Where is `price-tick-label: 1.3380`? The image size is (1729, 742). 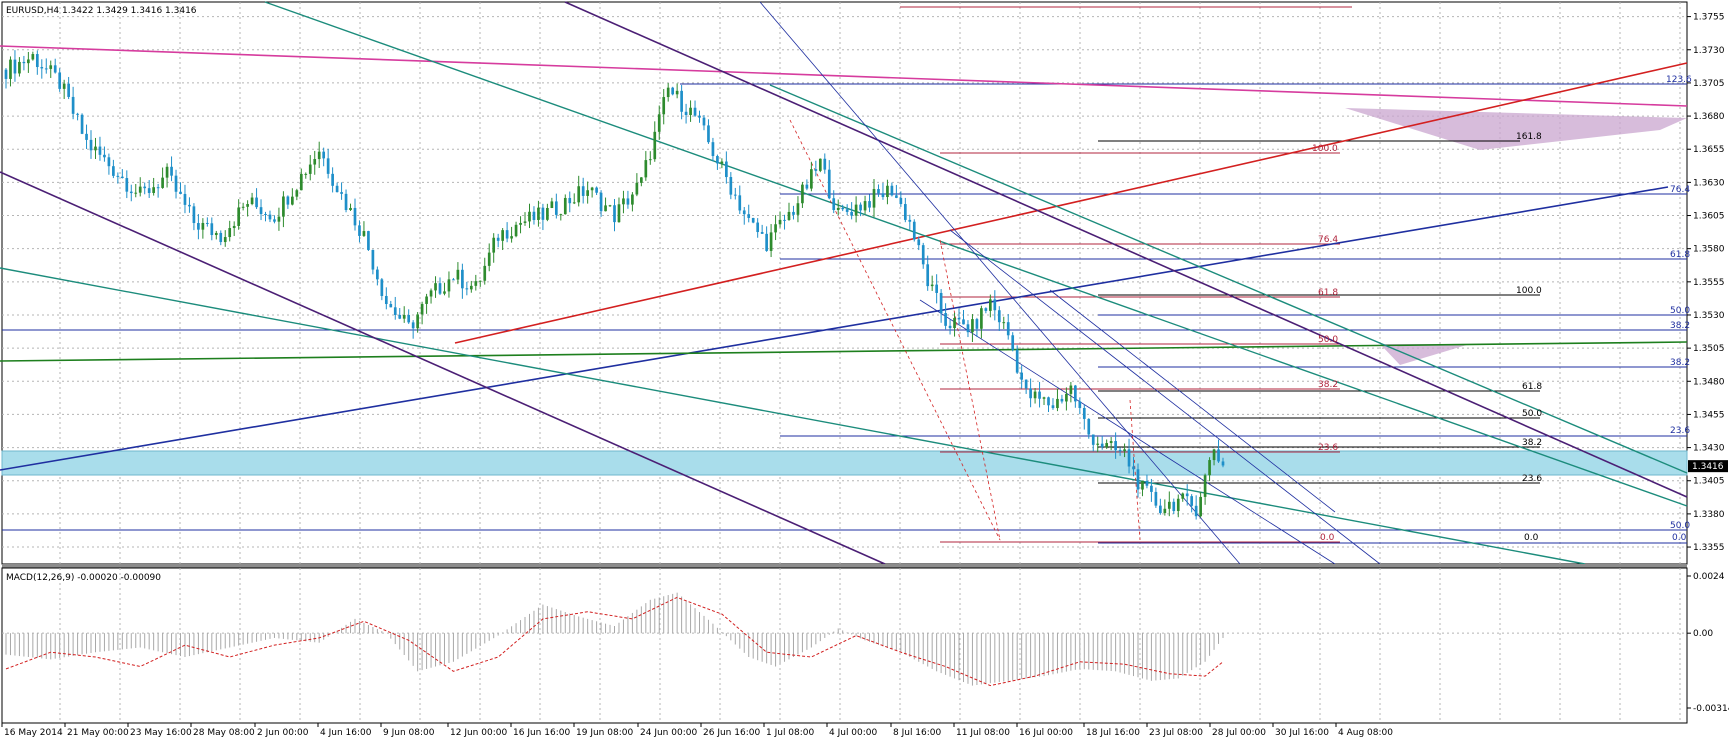
price-tick-label: 1.3380 is located at coordinates (1709, 515).